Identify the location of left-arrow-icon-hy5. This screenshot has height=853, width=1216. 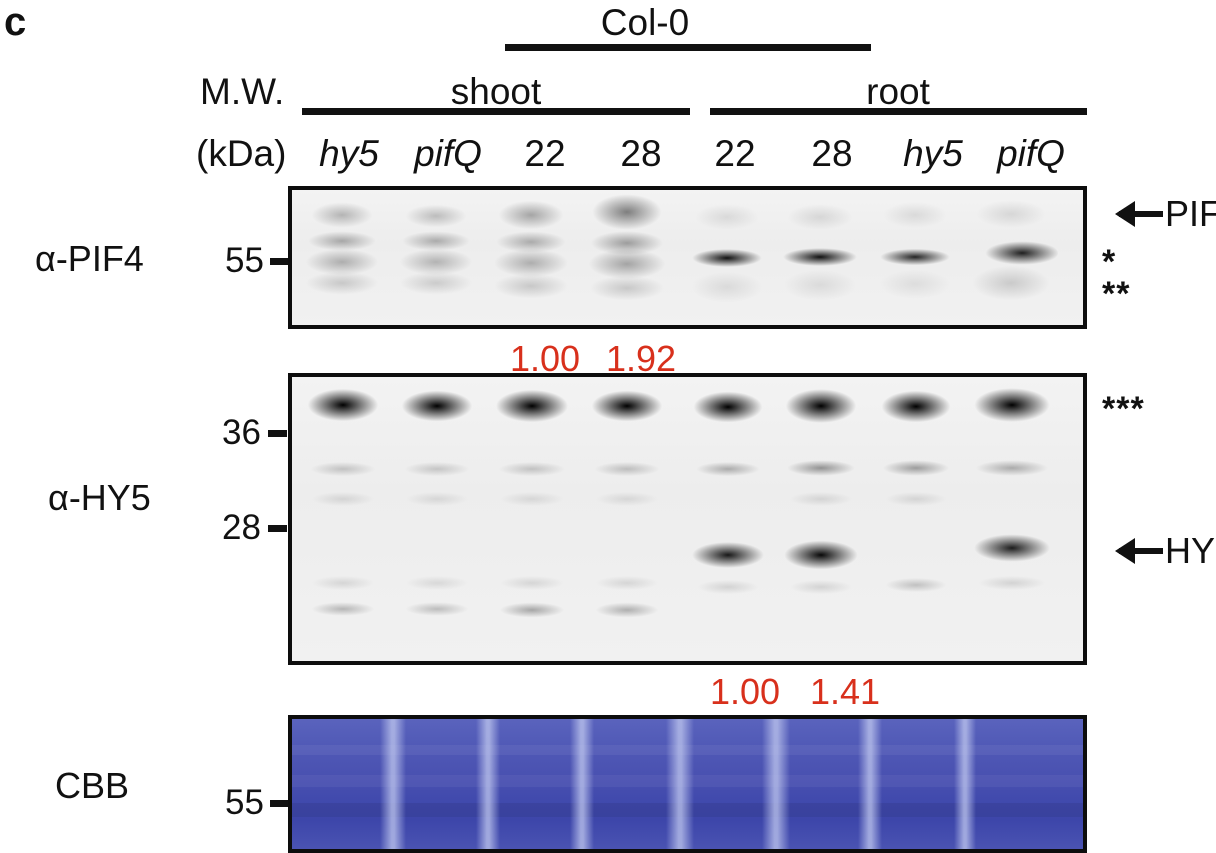
(1139, 551).